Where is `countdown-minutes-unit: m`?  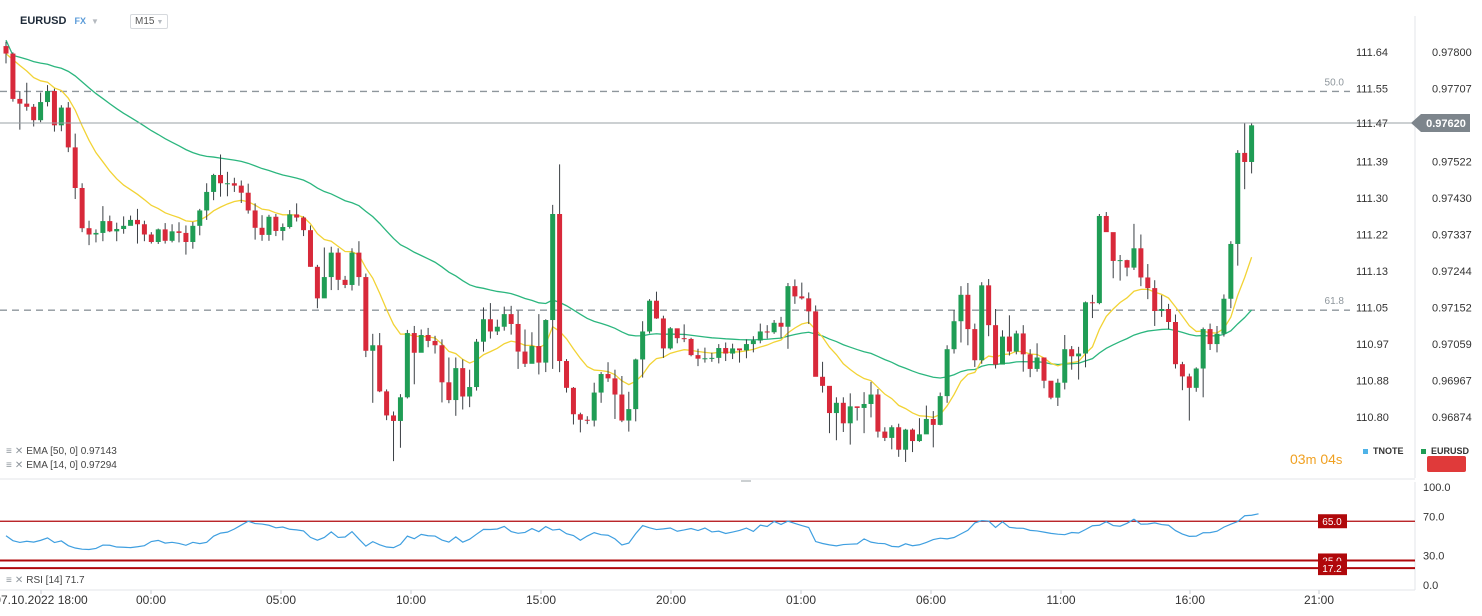 countdown-minutes-unit: m is located at coordinates (1311, 459).